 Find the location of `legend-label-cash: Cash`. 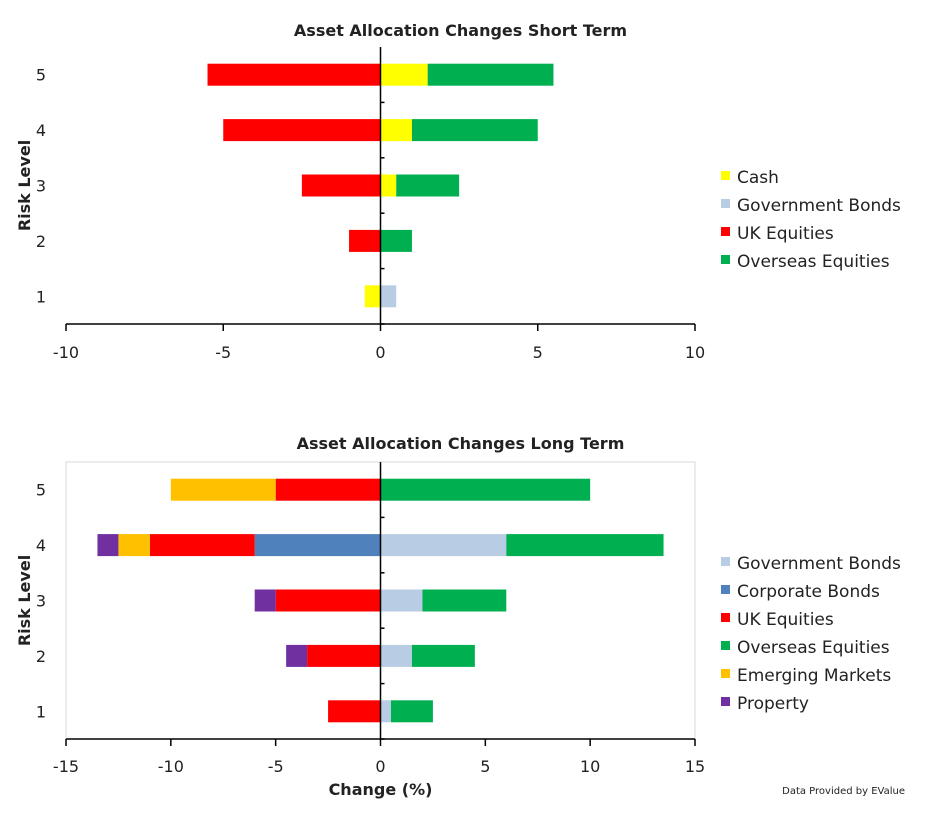

legend-label-cash: Cash is located at coordinates (758, 178).